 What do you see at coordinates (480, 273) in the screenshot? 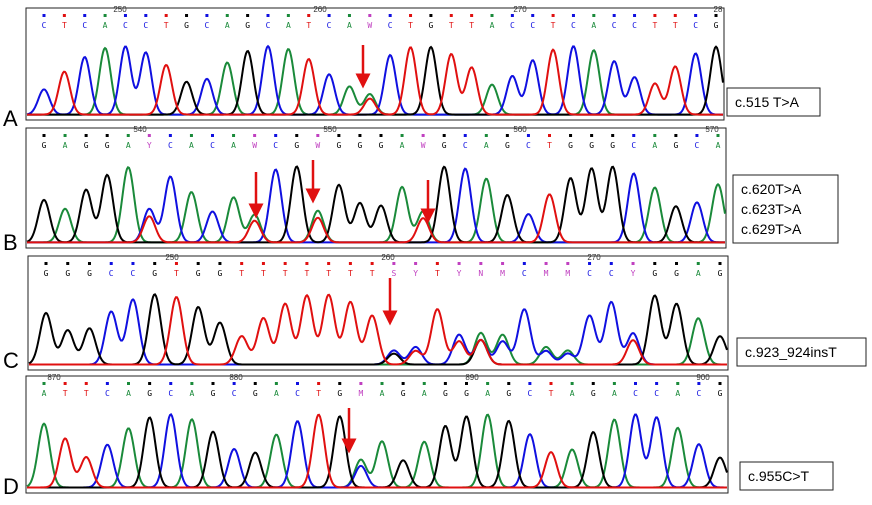
I see `base-call: N` at bounding box center [480, 273].